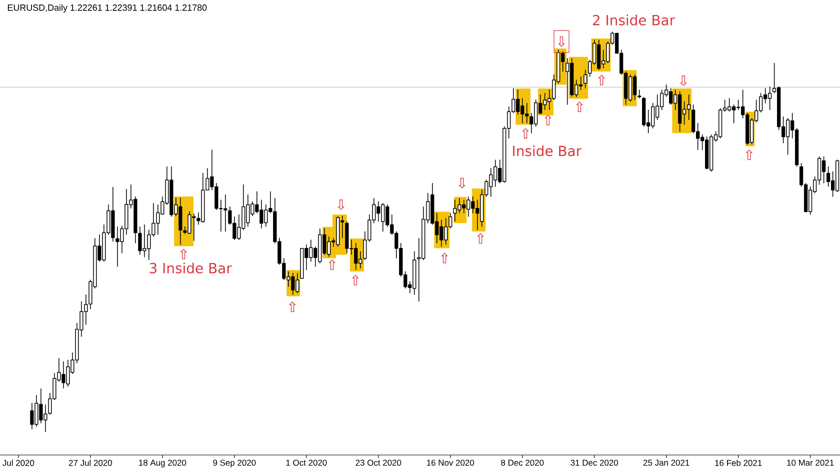  I want to click on x-tick-label: 16 Nov 2020, so click(450, 463).